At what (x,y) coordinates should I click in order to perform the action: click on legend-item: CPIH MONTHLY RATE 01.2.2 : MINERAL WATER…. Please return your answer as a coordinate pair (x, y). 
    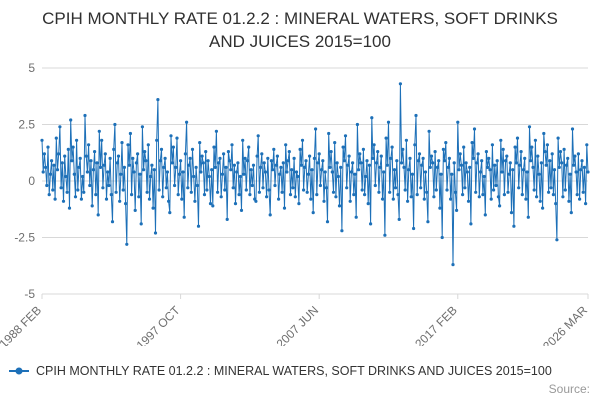
    Looking at the image, I should click on (300, 371).